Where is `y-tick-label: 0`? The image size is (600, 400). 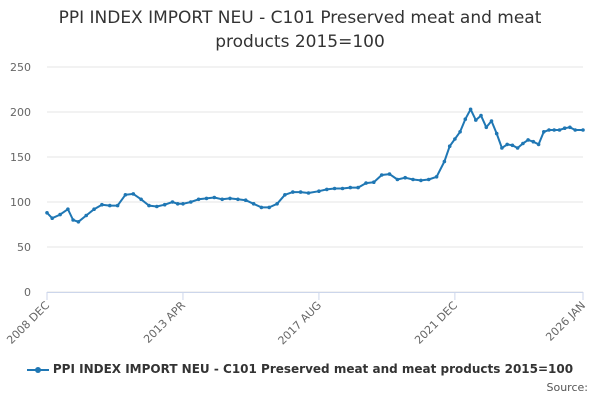 y-tick-label: 0 is located at coordinates (27, 292).